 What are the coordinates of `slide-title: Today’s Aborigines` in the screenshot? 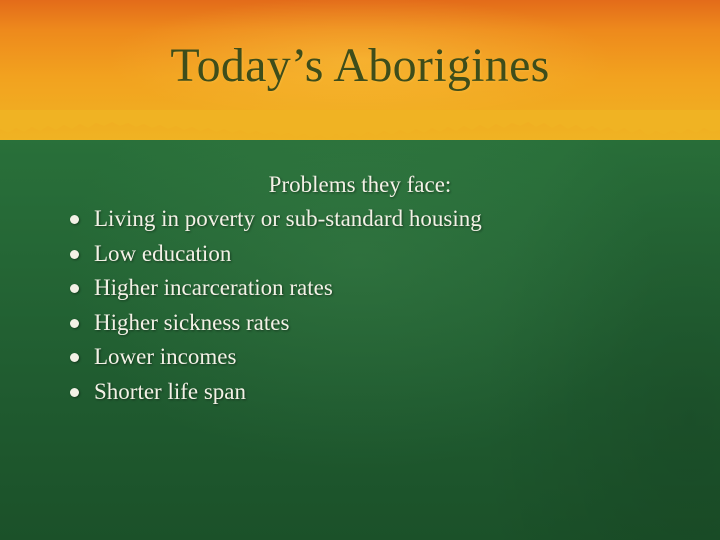 It's located at (360, 65).